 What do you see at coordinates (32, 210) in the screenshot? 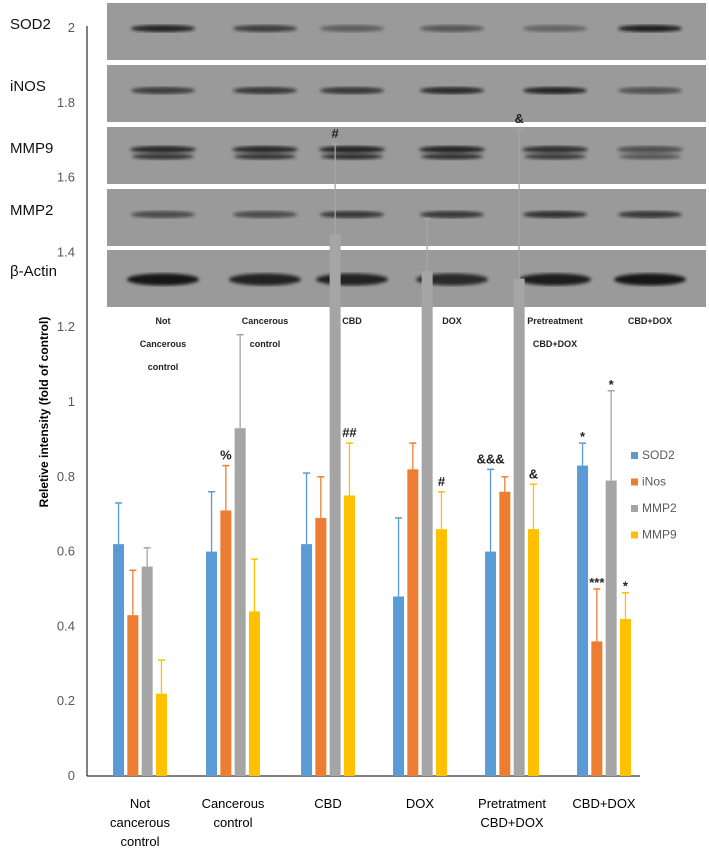
I see `blot-row-label: MMP2` at bounding box center [32, 210].